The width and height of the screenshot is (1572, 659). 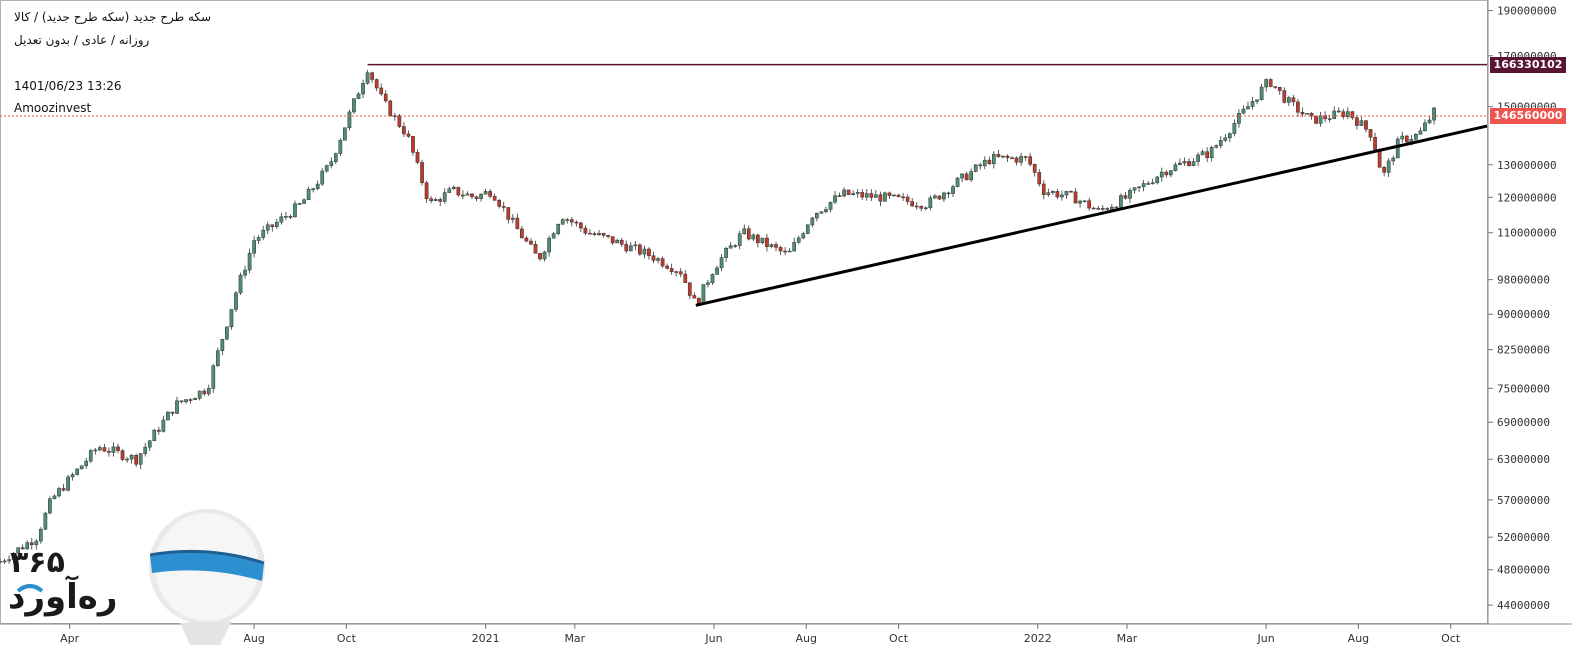 What do you see at coordinates (1523, 537) in the screenshot?
I see `y-tick-label: 52000000` at bounding box center [1523, 537].